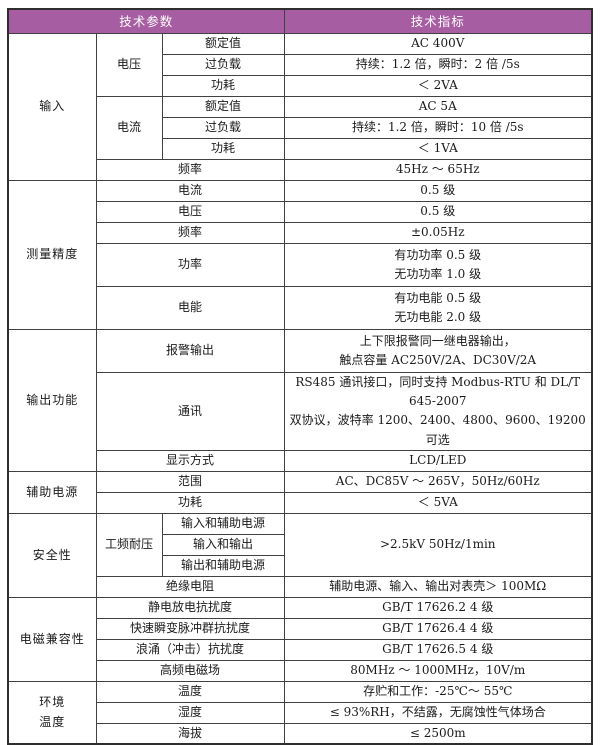 The height and width of the screenshot is (745, 600). I want to click on table-row: 电能 有功电能 0.5 级 无功电能 2.0 级, so click(300, 308).